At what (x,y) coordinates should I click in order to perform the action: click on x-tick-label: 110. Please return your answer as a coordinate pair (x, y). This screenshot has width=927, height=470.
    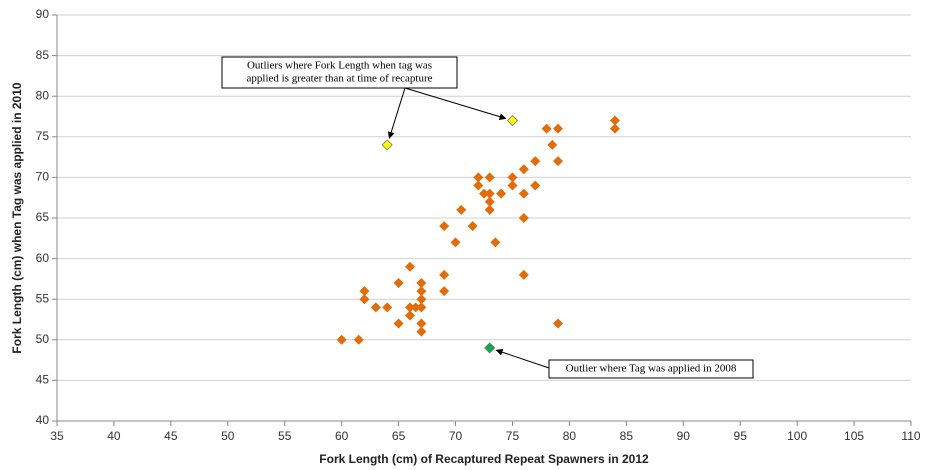
    Looking at the image, I should click on (910, 436).